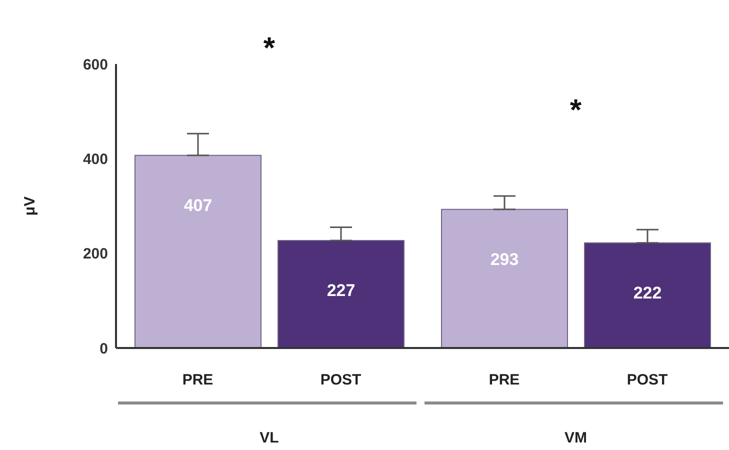  Describe the element at coordinates (341, 380) in the screenshot. I see `series-label: POST` at that location.